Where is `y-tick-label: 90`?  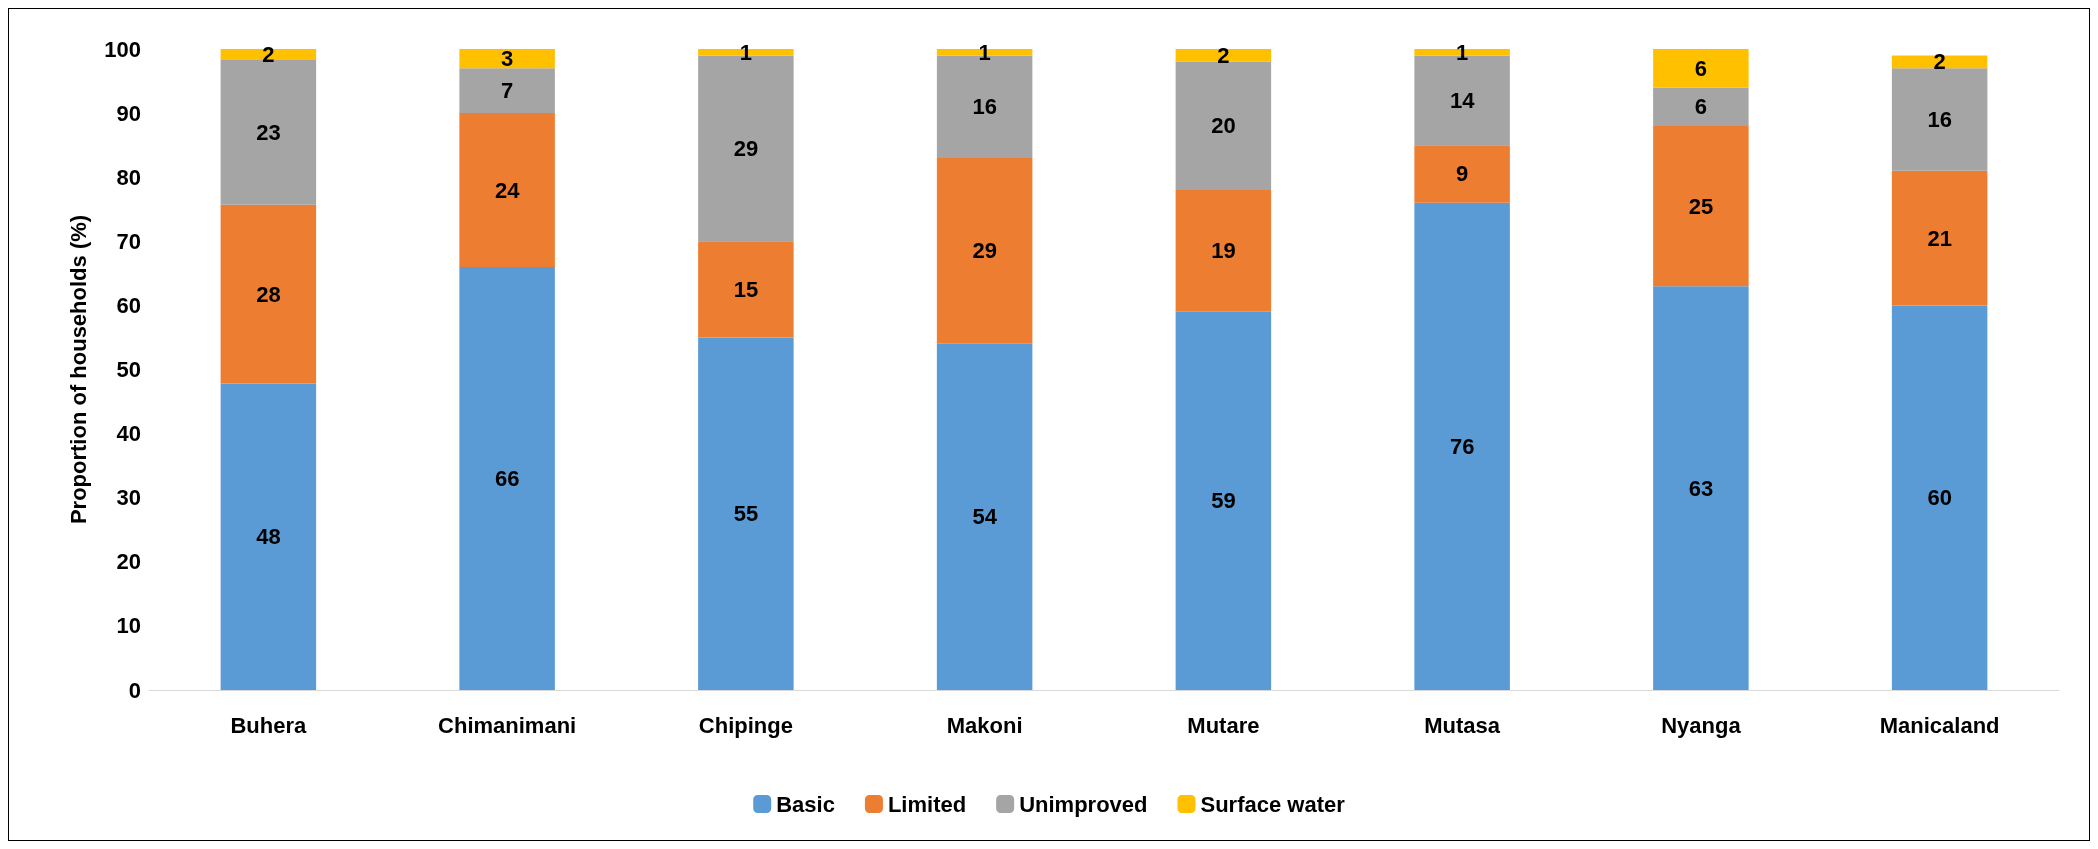
y-tick-label: 90 is located at coordinates (128, 113).